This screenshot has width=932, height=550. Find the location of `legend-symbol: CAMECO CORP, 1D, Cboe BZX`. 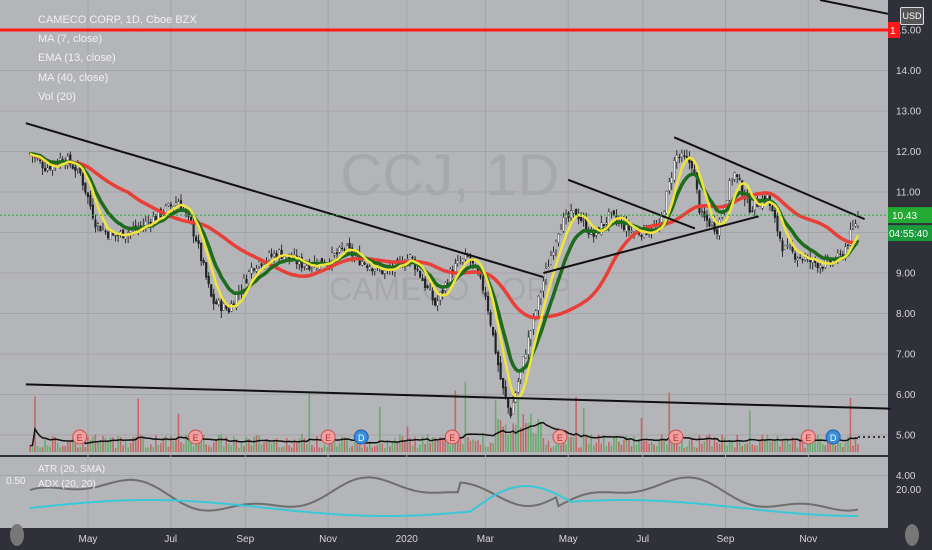

legend-symbol: CAMECO CORP, 1D, Cboe BZX is located at coordinates (117, 20).